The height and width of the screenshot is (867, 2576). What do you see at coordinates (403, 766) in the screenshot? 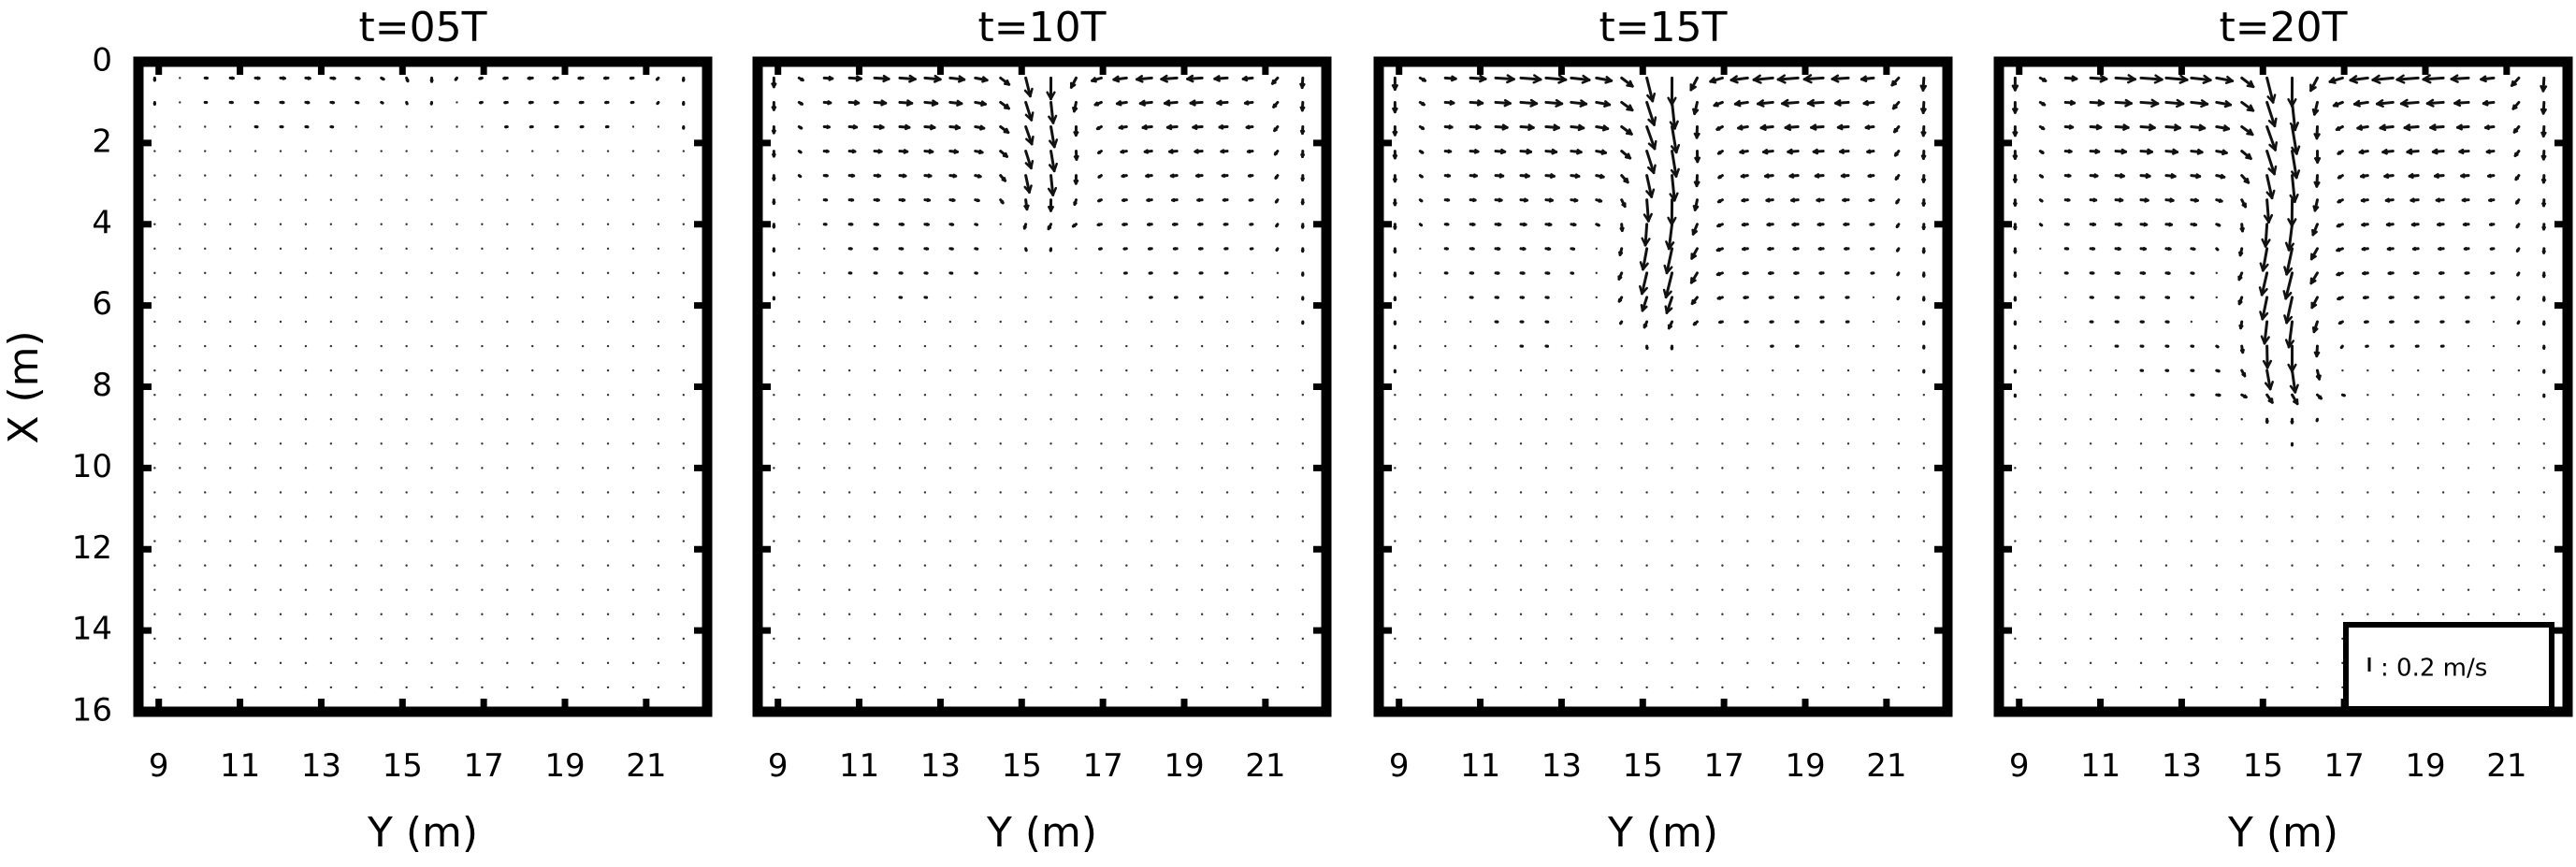
I see `x-tick-label: 15` at bounding box center [403, 766].